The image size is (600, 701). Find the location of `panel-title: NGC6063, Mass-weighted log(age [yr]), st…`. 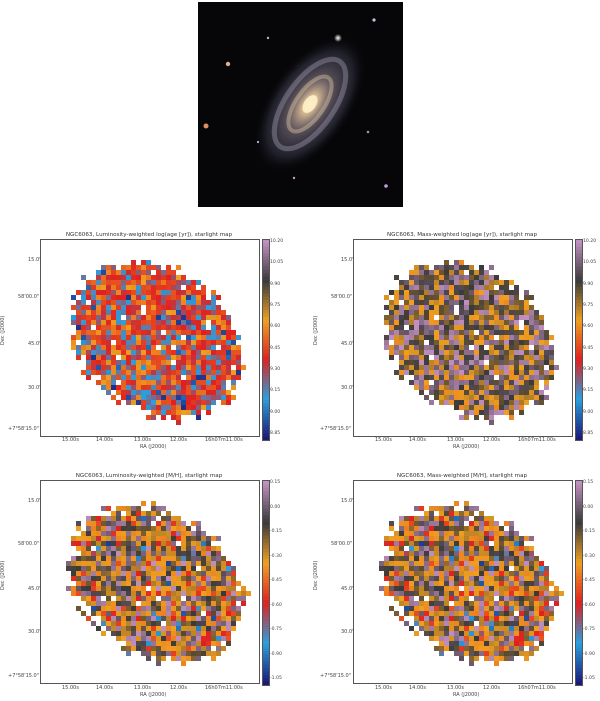

panel-title: NGC6063, Mass-weighted log(age [yr]), st… is located at coordinates (461, 235).